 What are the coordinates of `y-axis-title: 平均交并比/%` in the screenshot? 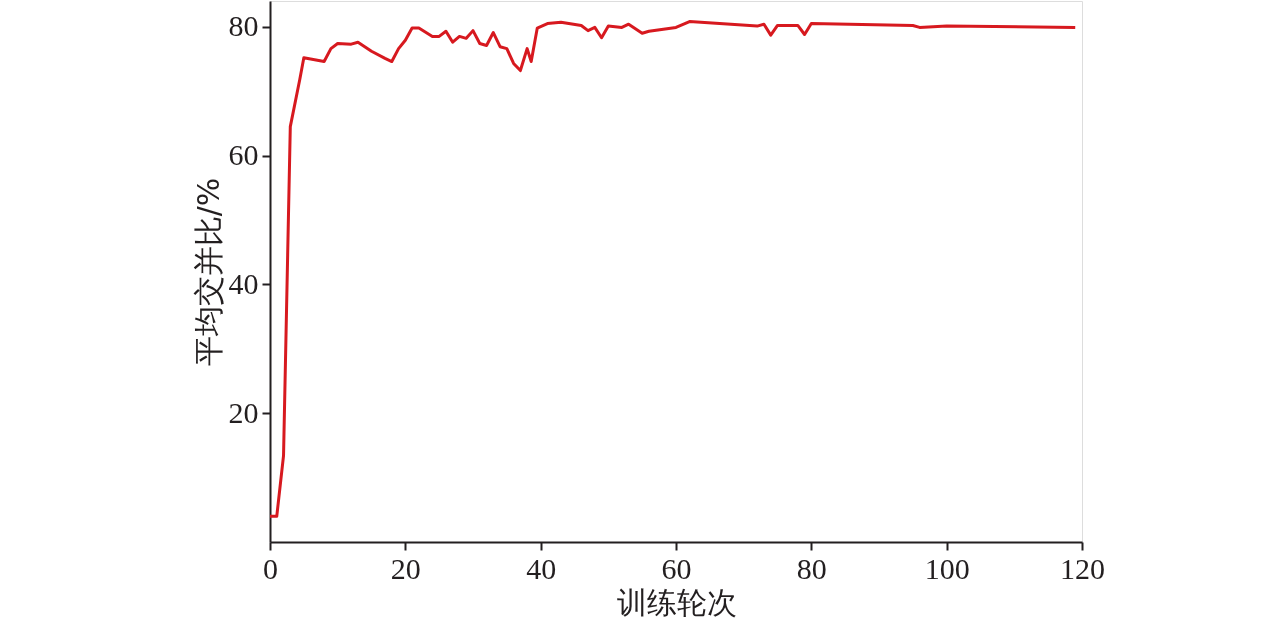 It's located at (208, 272).